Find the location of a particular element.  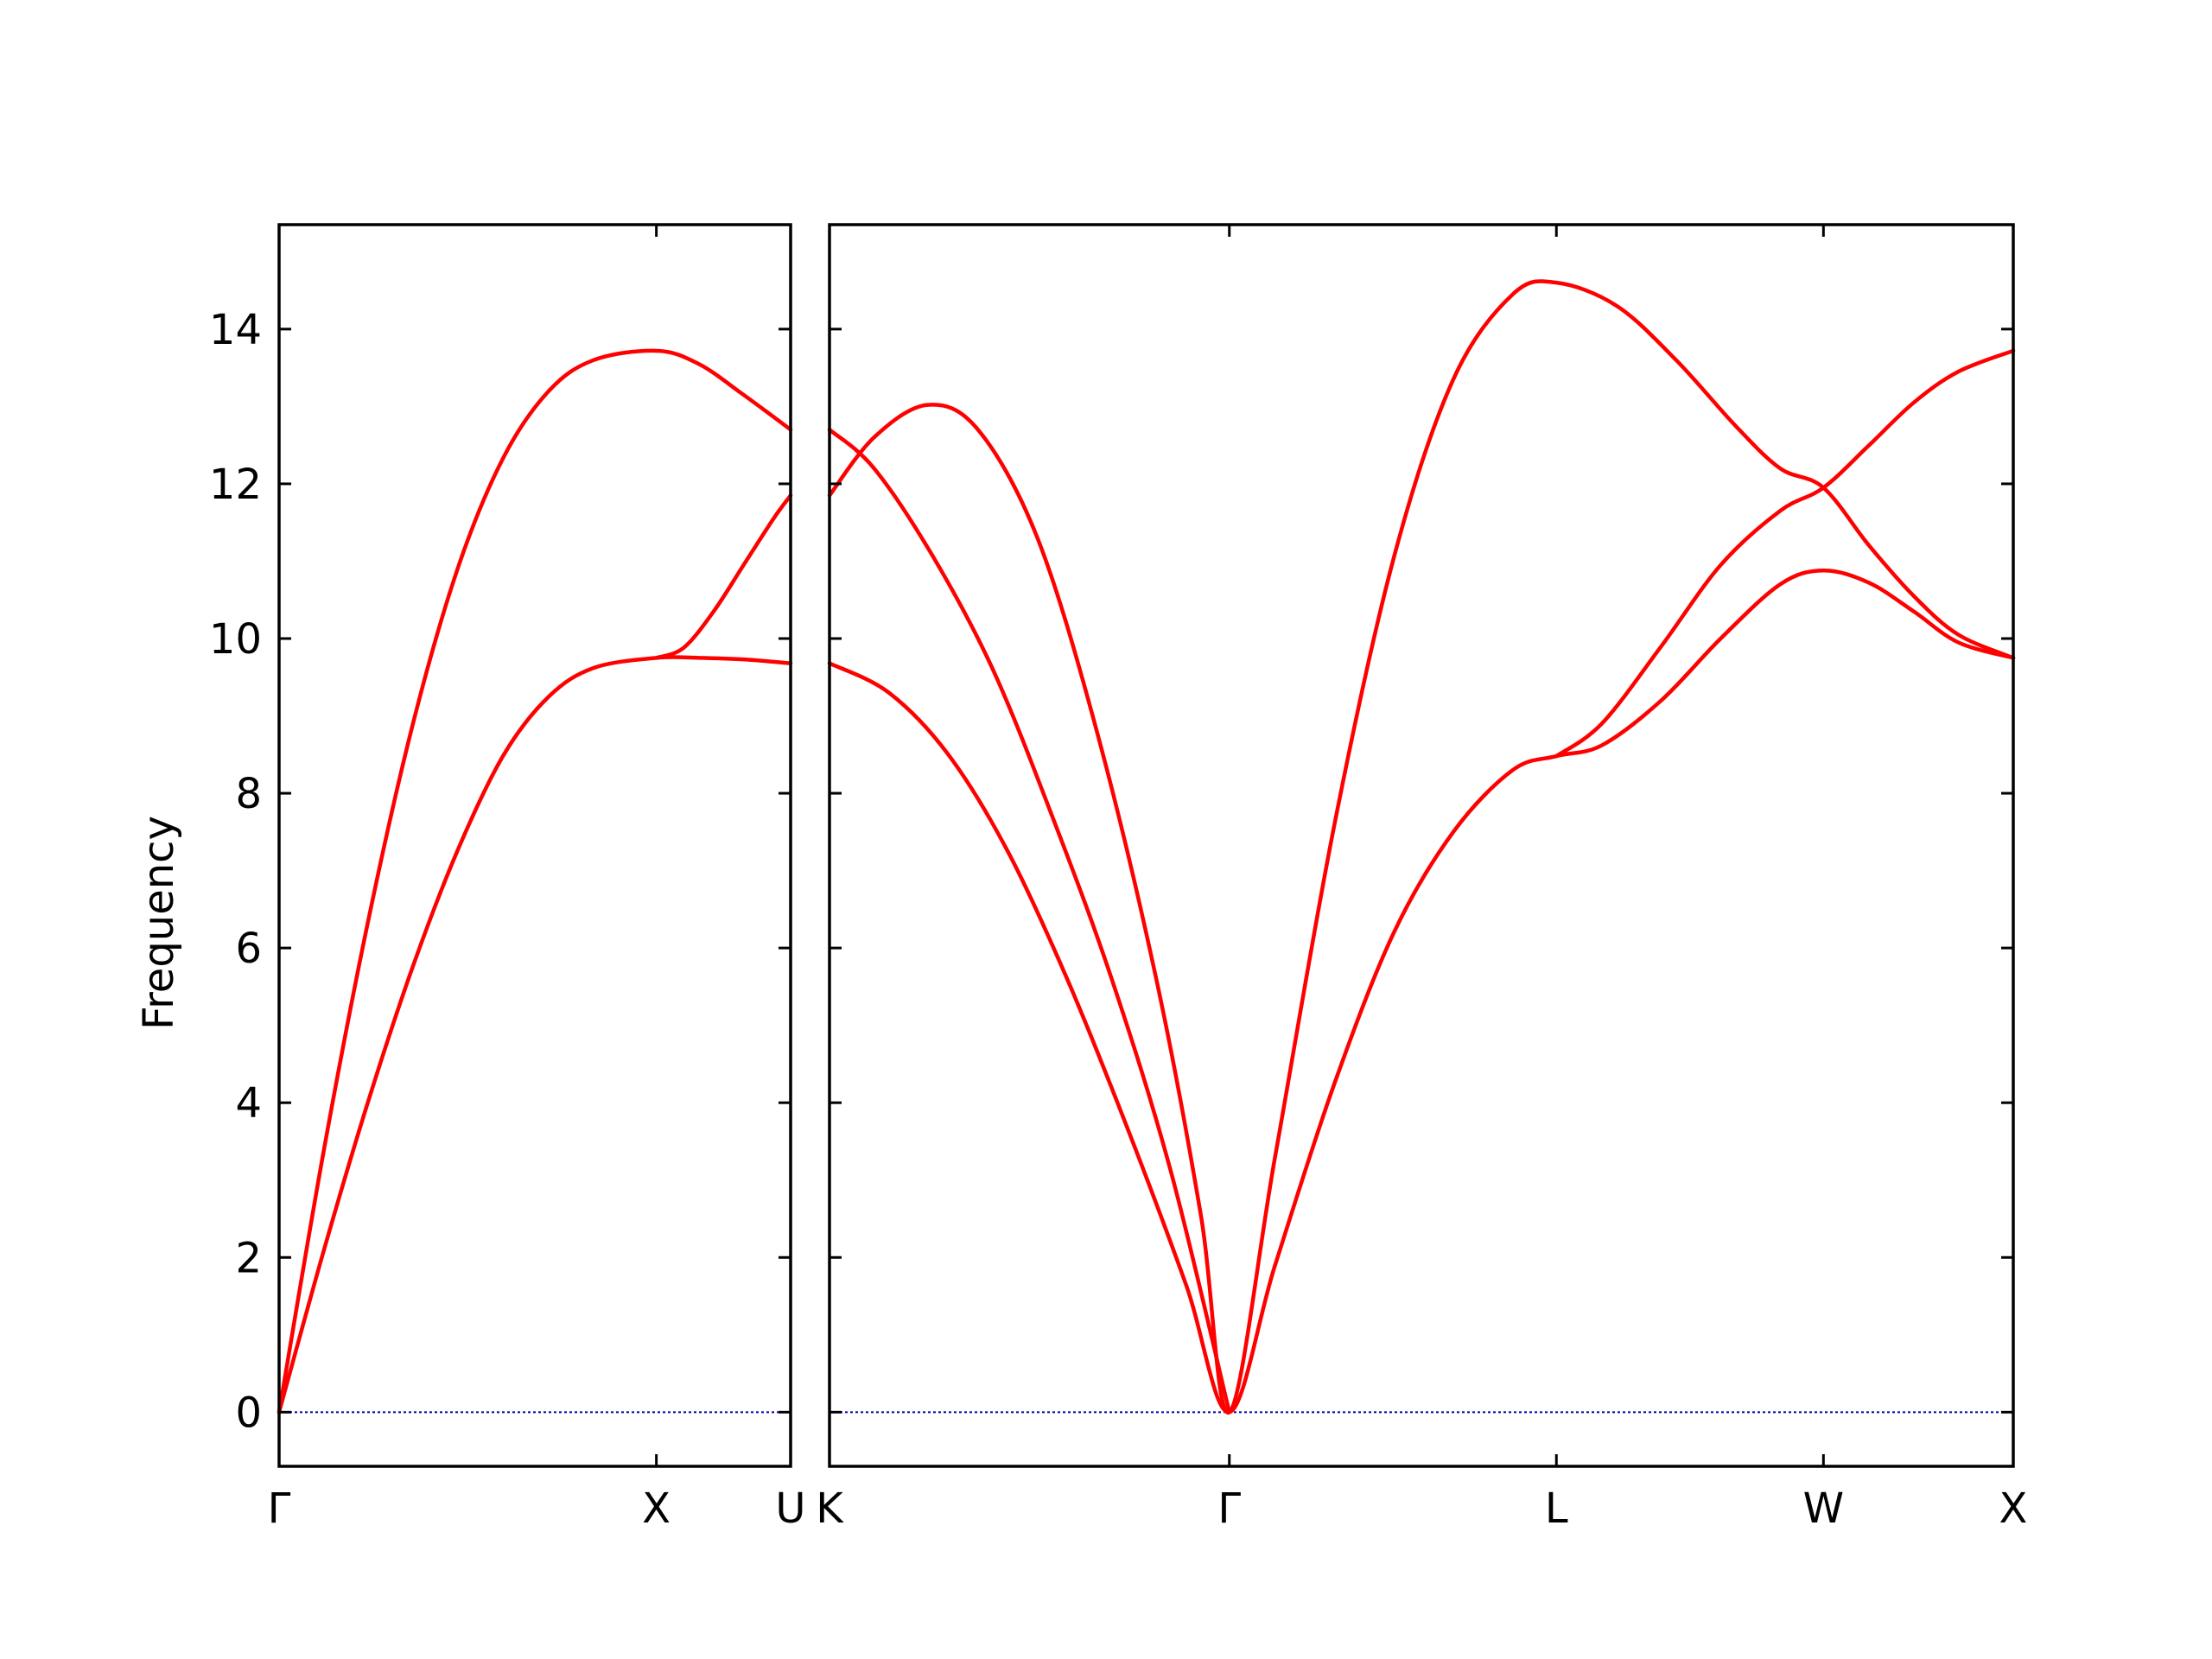

x-tick-label: W is located at coordinates (1823, 1508).